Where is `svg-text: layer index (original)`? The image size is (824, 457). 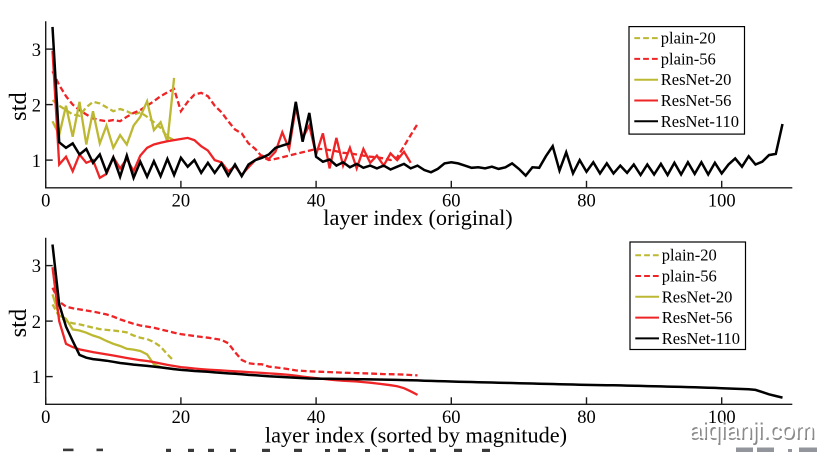 svg-text: layer index (original) is located at coordinates (417, 217).